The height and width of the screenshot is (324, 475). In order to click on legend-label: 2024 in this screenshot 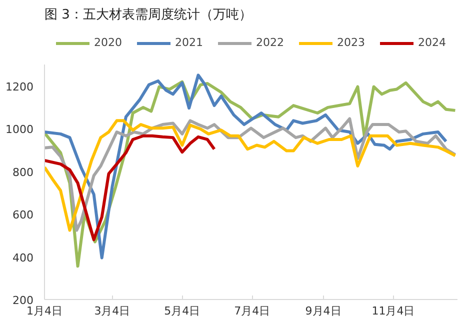, I will do `click(432, 42)`.